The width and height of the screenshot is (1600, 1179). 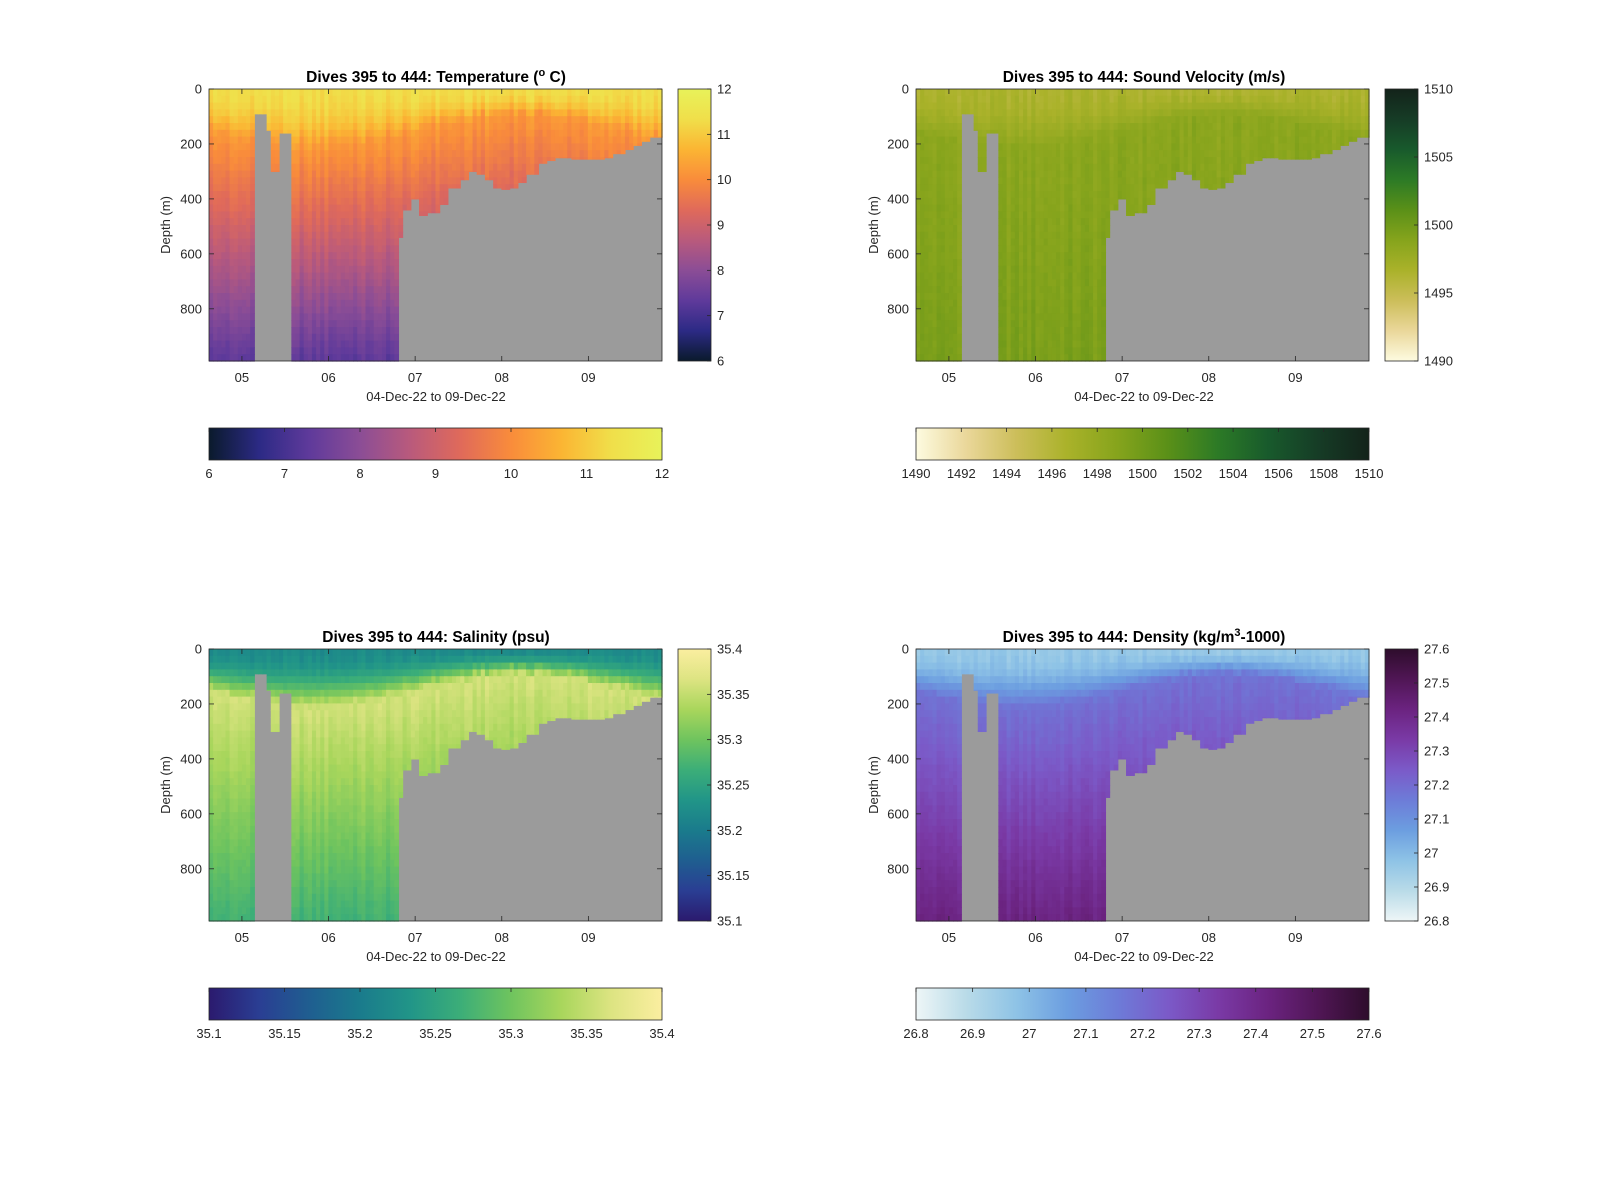 What do you see at coordinates (1438, 157) in the screenshot?
I see `colorbar-tick-label: 1505` at bounding box center [1438, 157].